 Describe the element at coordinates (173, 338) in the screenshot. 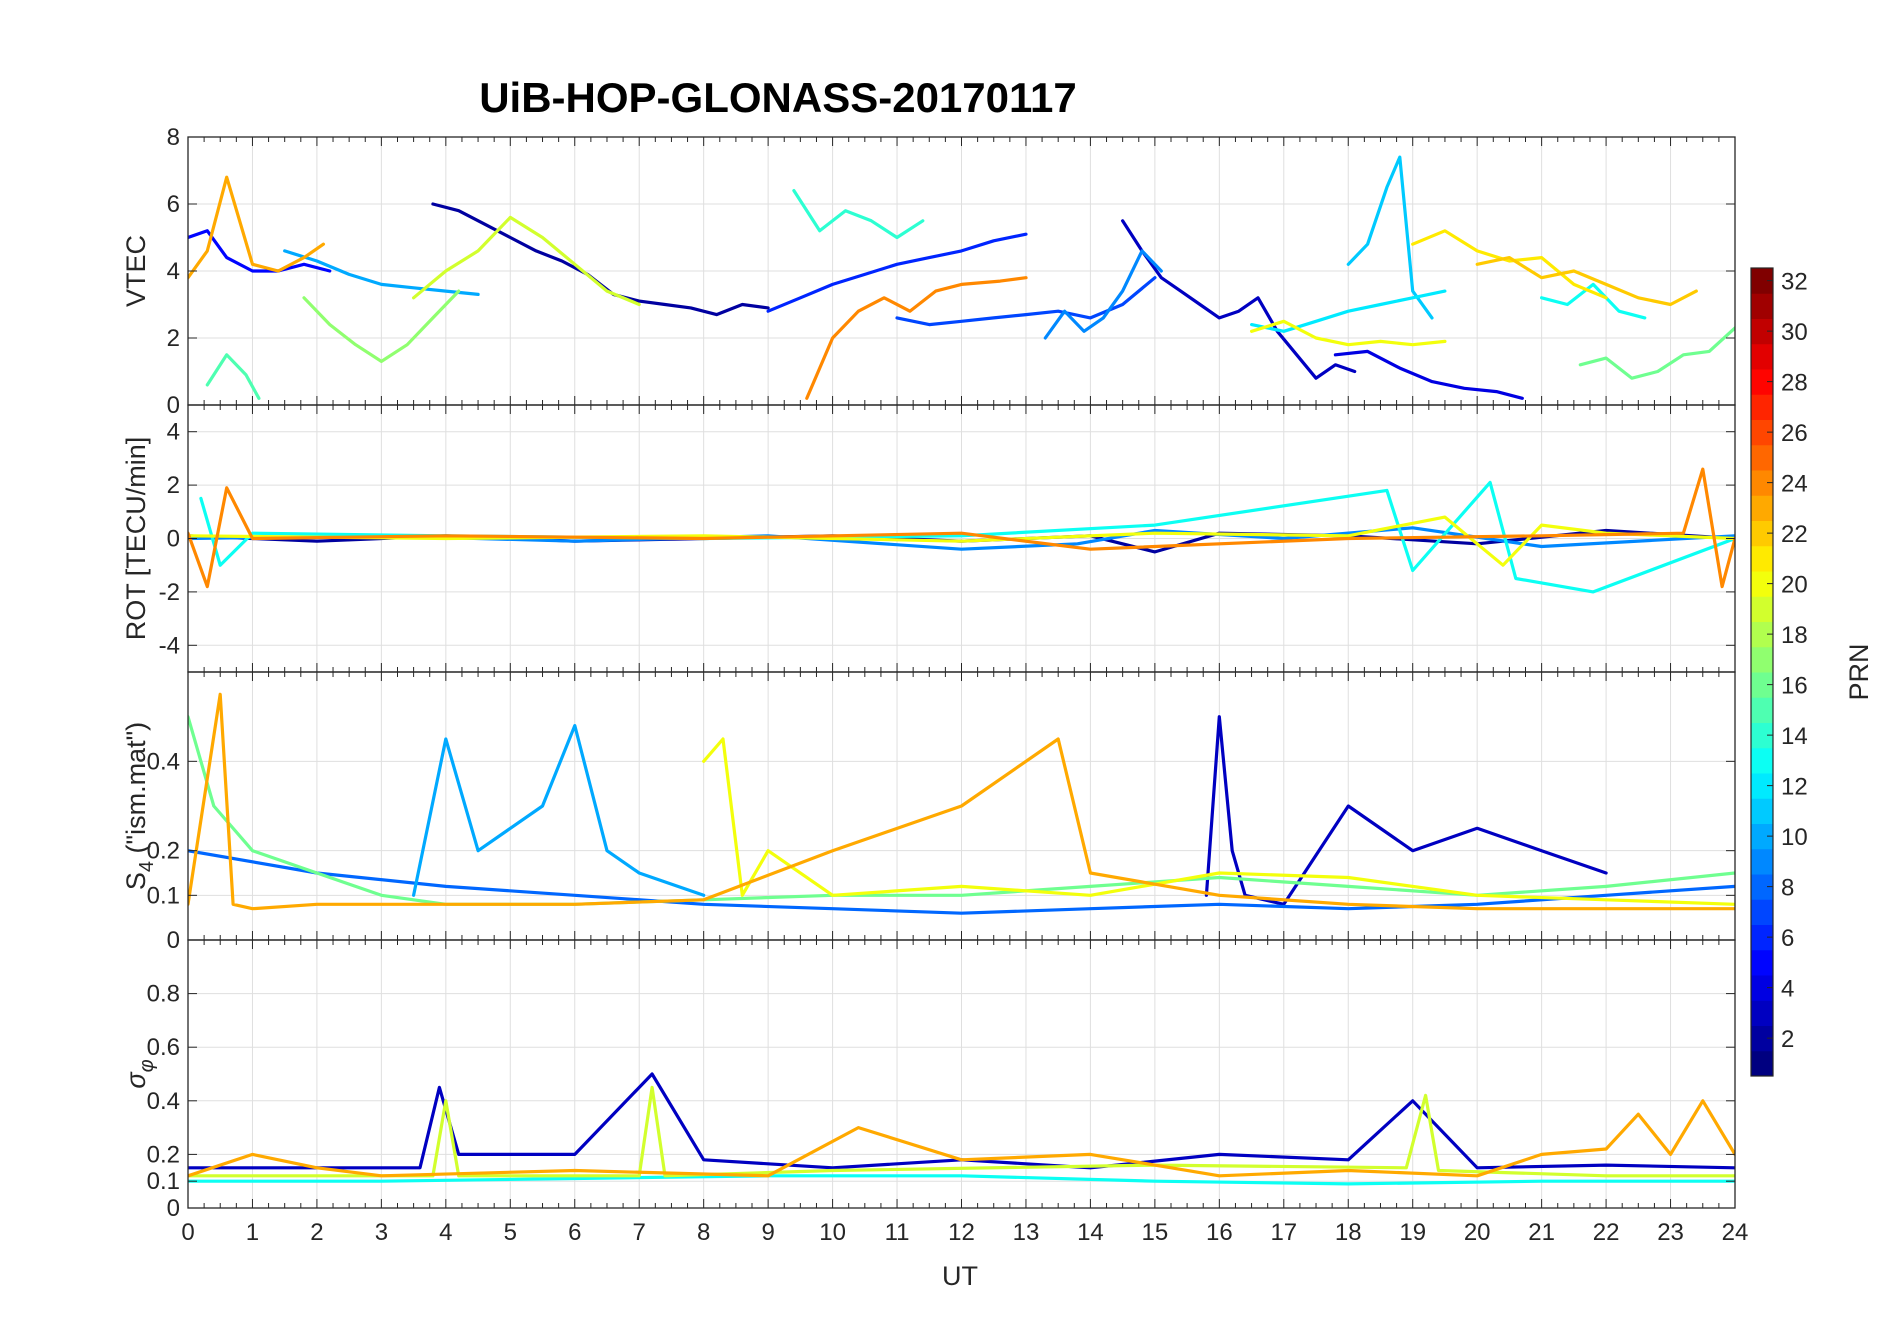

I see `y-tick-label: 2` at that location.